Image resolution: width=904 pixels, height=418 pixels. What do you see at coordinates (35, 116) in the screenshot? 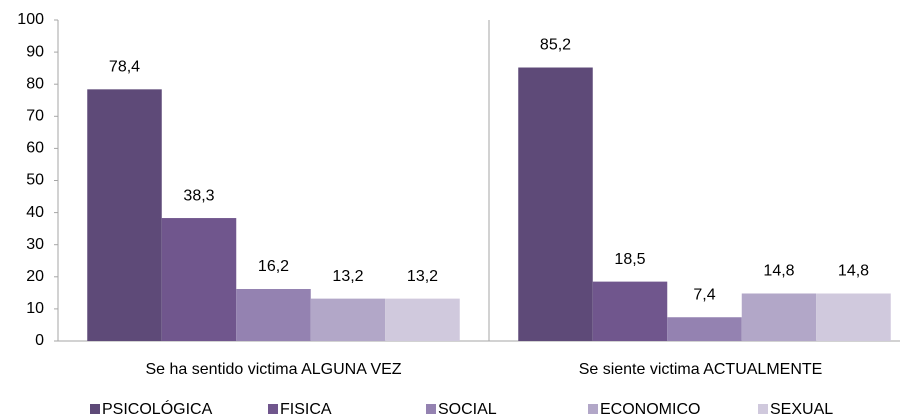
I see `y-tick-label: 70` at bounding box center [35, 116].